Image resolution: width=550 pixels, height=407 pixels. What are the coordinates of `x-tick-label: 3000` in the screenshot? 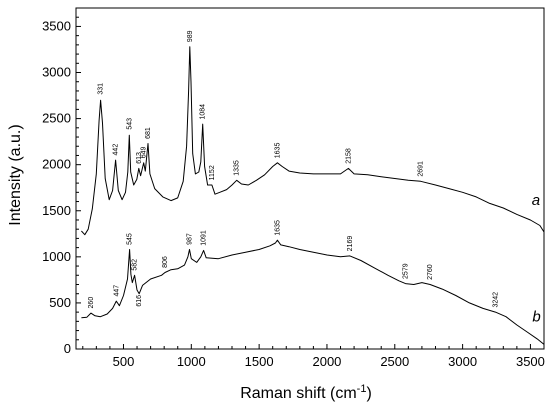 It's located at (462, 361).